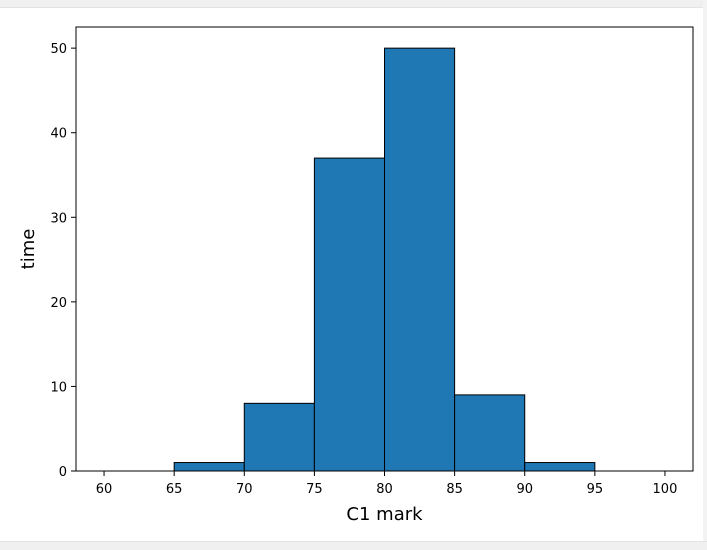  I want to click on x-tick-label-75: 75, so click(314, 489).